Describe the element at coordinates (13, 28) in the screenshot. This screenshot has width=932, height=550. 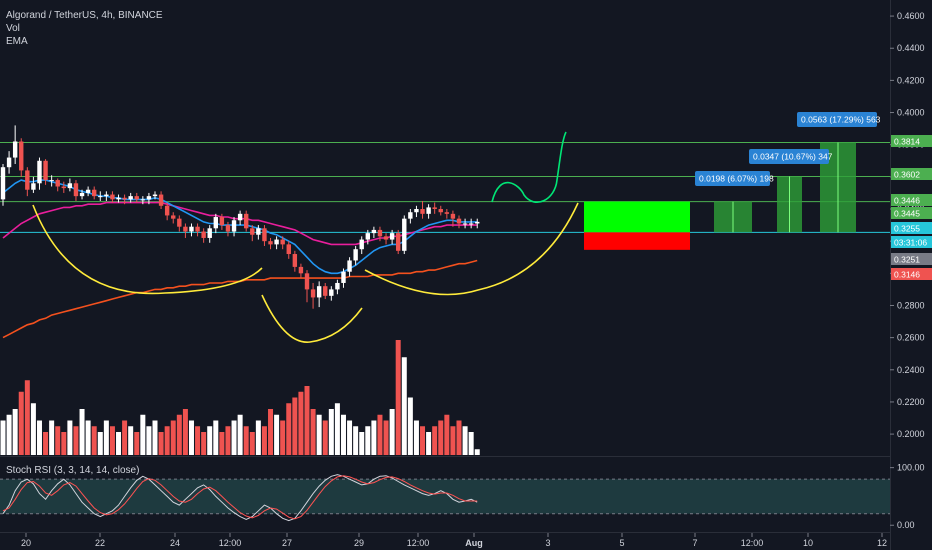
I see `volume-indicator-label: Vol` at that location.